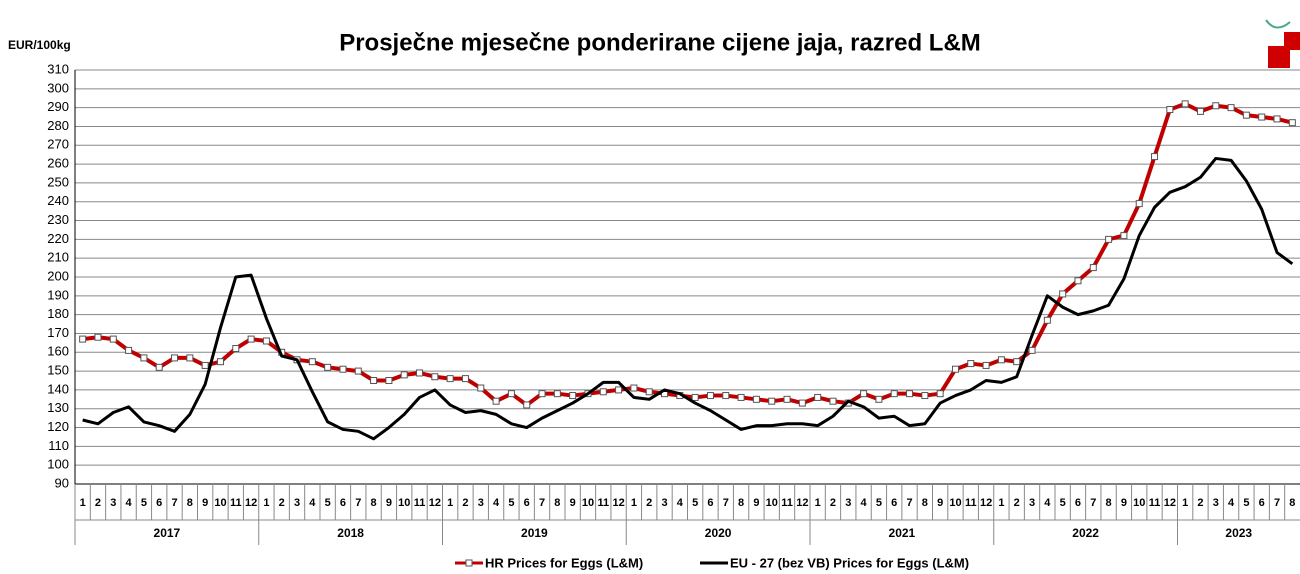 Image resolution: width=1300 pixels, height=574 pixels. Describe the element at coordinates (58, 163) in the screenshot. I see `y-tick-label: 260` at that location.